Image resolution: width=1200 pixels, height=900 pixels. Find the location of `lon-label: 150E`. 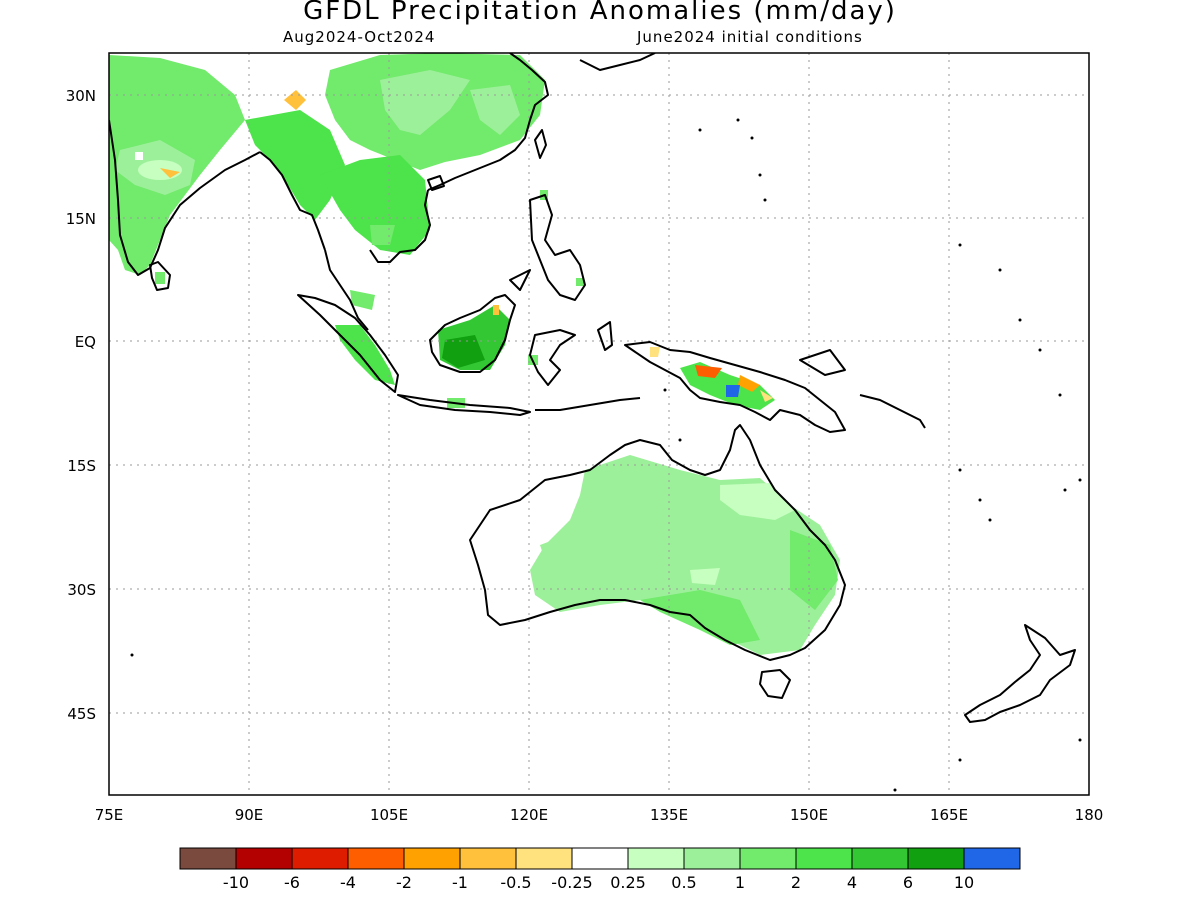

lon-label: 150E is located at coordinates (809, 815).